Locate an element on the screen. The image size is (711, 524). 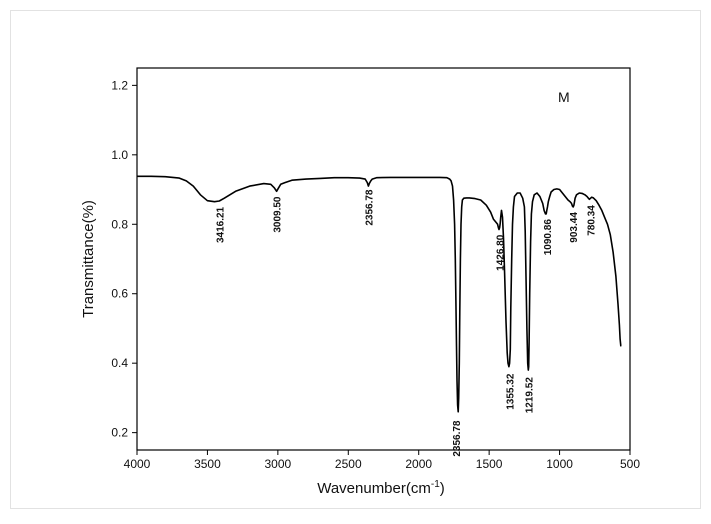
x-tick-label: 3500 is located at coordinates (207, 464).